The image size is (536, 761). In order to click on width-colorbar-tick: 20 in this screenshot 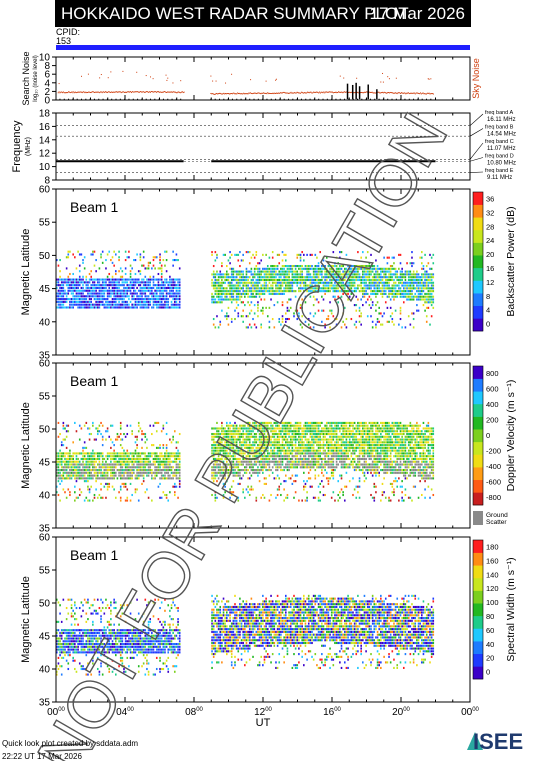, I will do `click(490, 658)`.